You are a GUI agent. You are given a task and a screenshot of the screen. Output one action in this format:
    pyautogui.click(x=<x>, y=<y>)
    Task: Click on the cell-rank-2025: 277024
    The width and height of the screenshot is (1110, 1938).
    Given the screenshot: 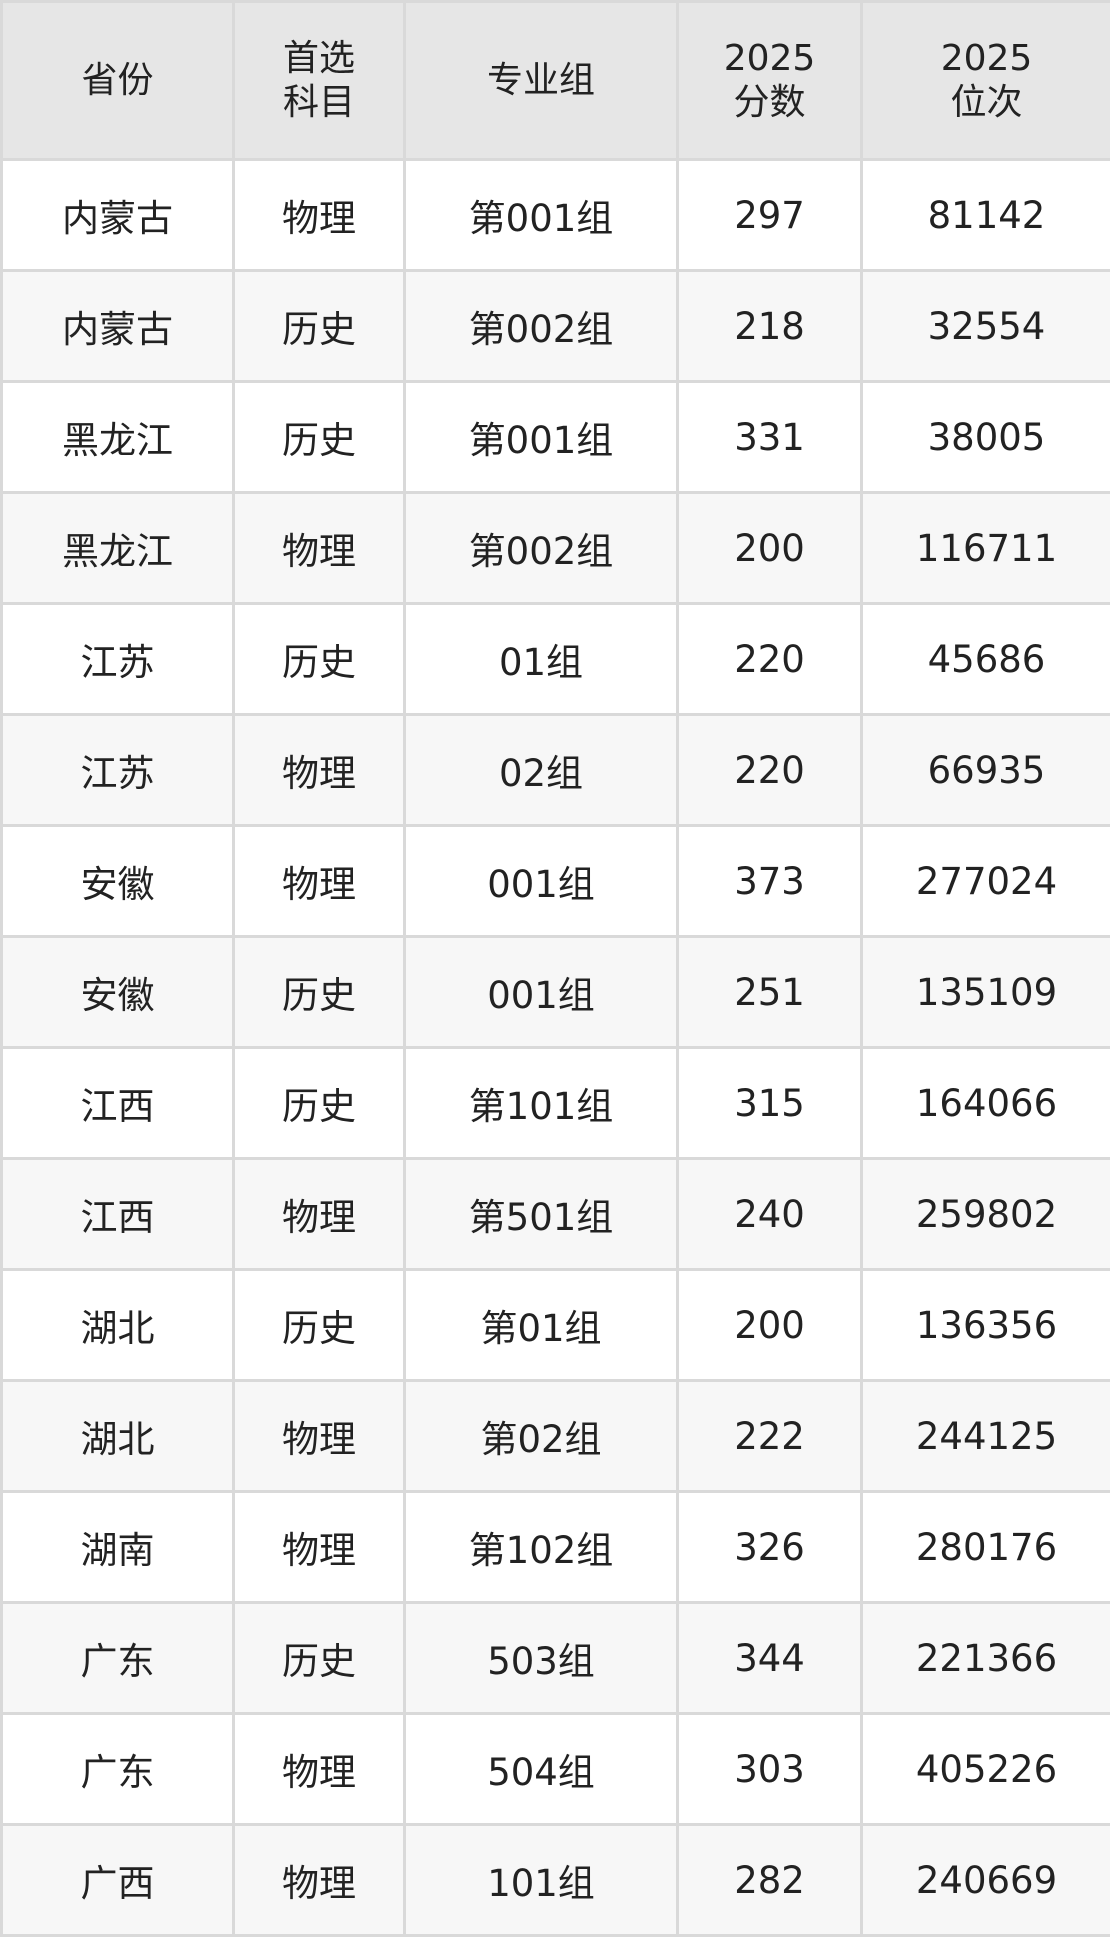 What is the action you would take?
    pyautogui.click(x=985, y=881)
    